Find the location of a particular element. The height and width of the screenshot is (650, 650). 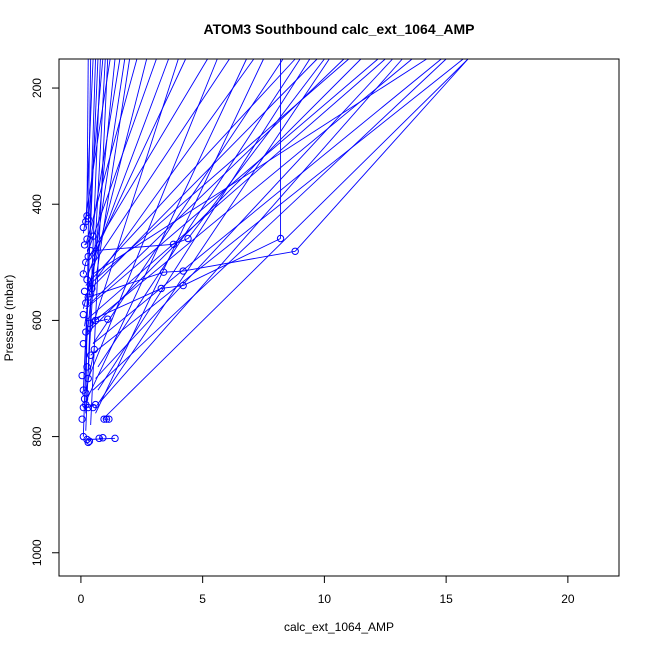

y-tick-label: 200 is located at coordinates (37, 88).